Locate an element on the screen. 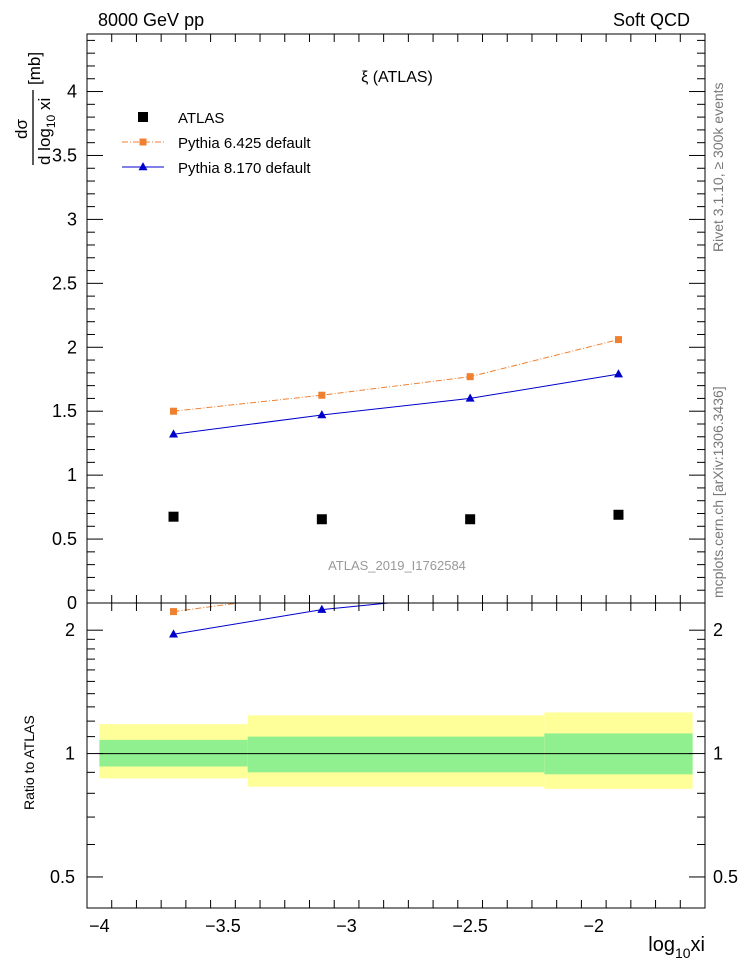  y-tick-label: 3 is located at coordinates (72, 219).